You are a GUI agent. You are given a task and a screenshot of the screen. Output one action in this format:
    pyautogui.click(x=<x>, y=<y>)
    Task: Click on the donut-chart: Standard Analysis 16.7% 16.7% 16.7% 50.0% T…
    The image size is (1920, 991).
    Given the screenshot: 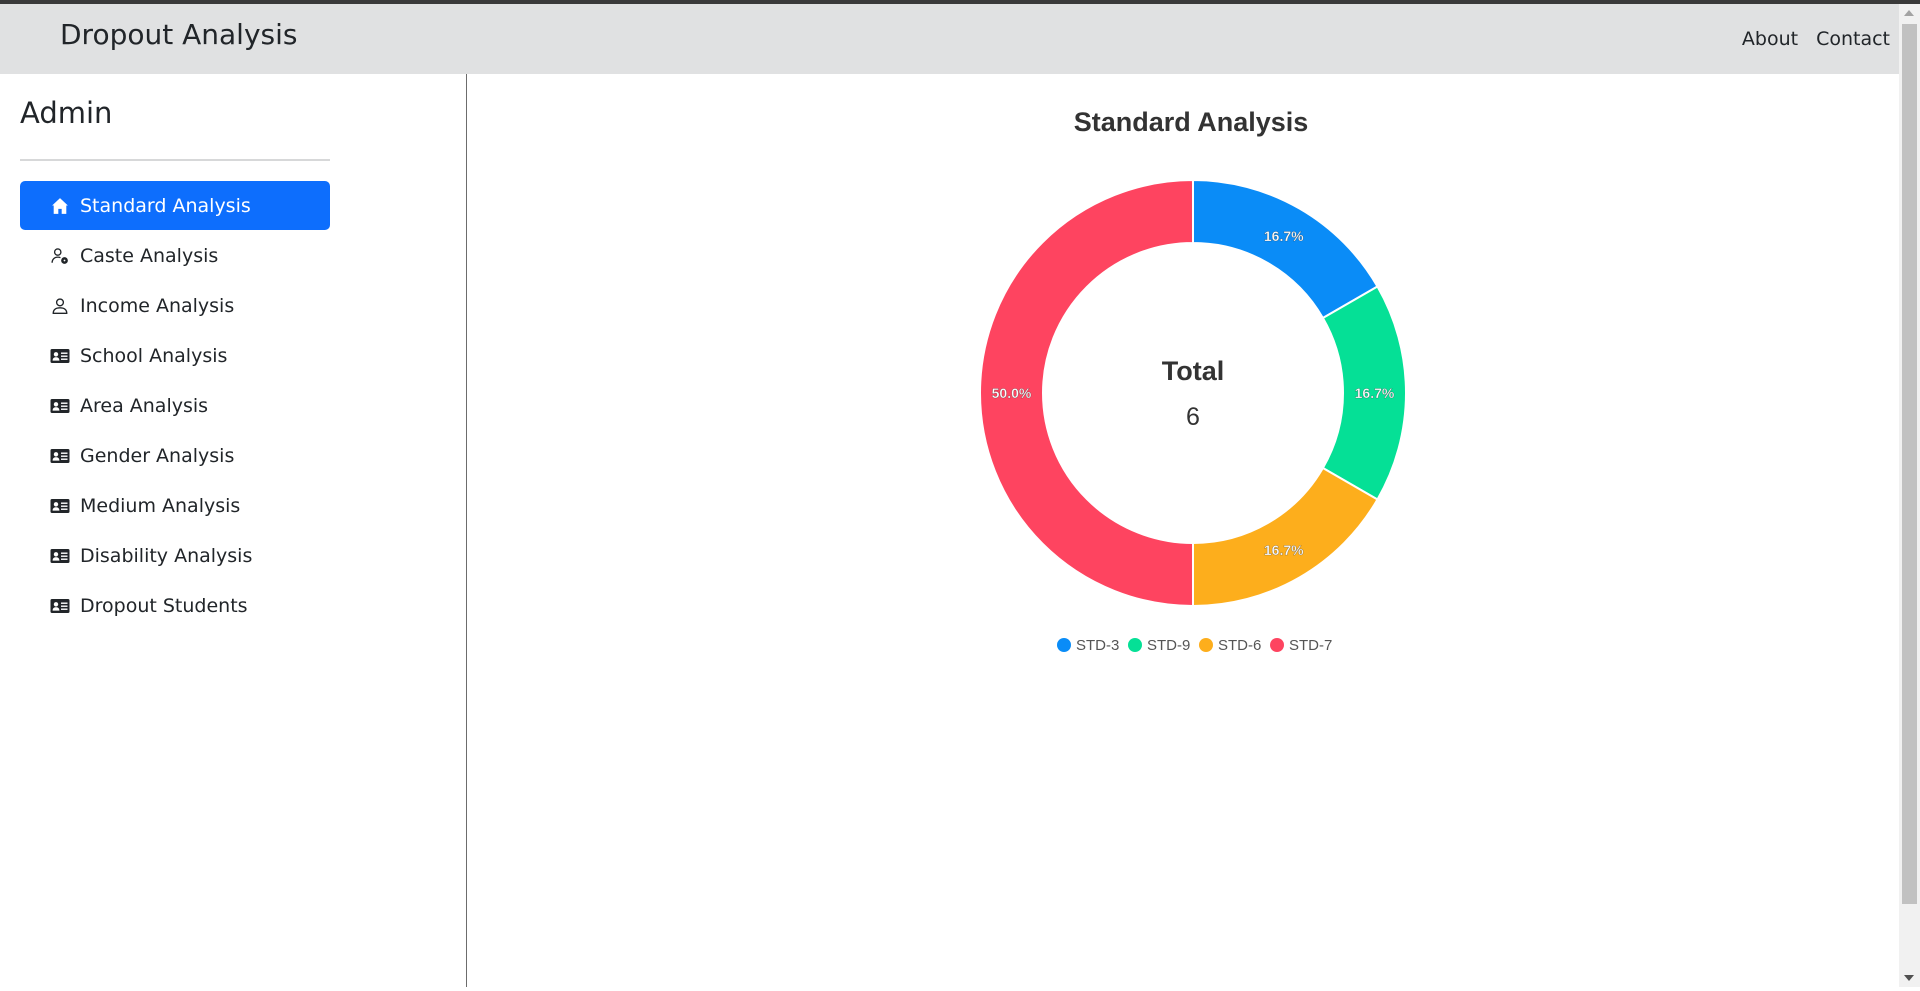 What is the action you would take?
    pyautogui.click(x=1193, y=380)
    